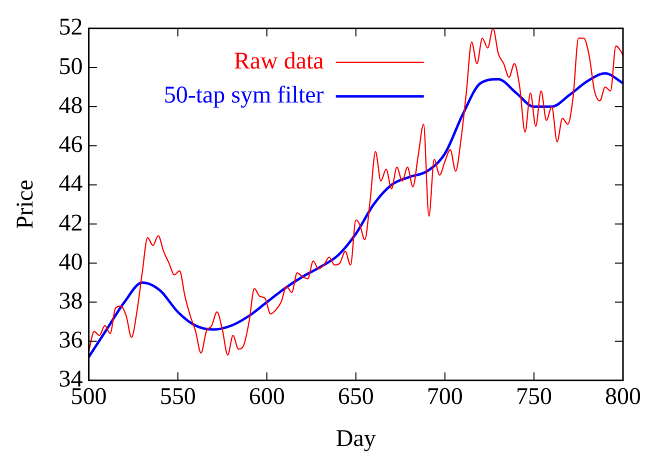 This screenshot has width=652, height=466. What do you see at coordinates (70, 105) in the screenshot?
I see `y-tick-label: 48` at bounding box center [70, 105].